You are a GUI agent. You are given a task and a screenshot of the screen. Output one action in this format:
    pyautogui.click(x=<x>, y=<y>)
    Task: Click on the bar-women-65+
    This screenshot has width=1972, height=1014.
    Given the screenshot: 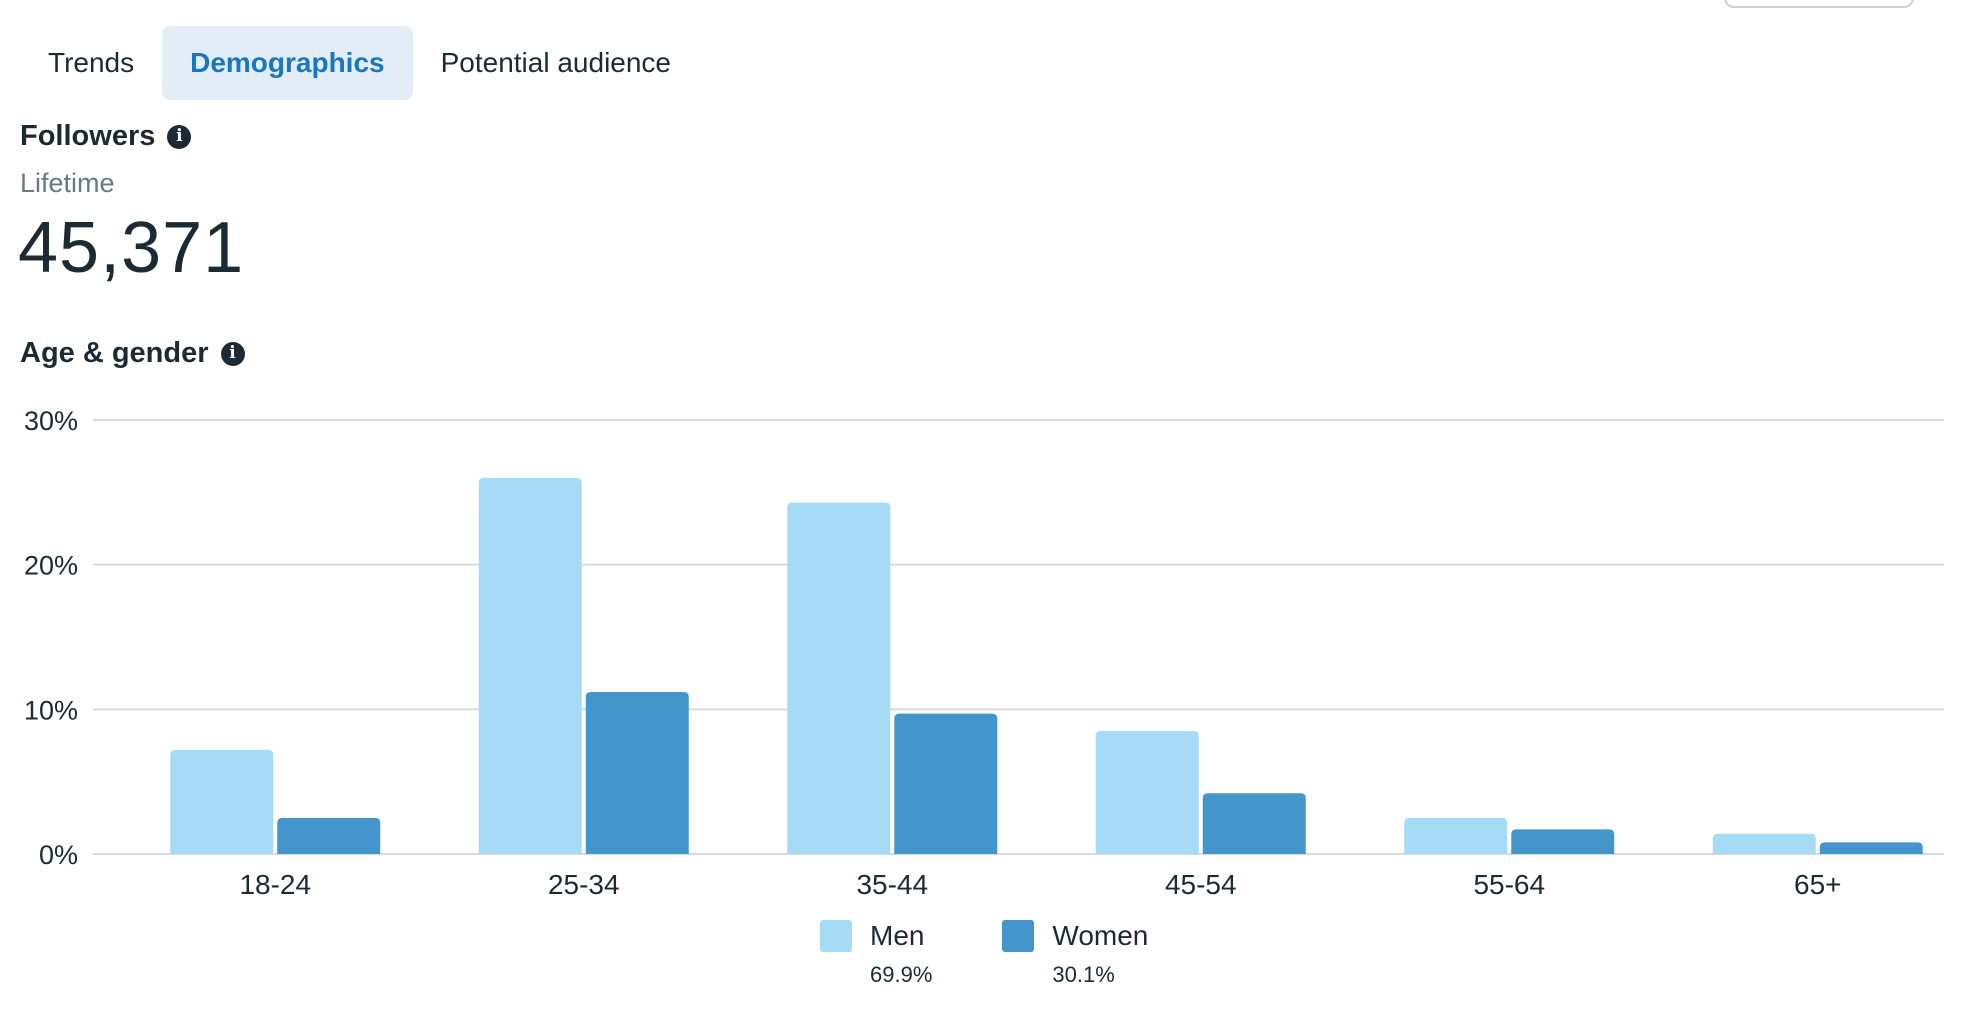 What is the action you would take?
    pyautogui.click(x=1871, y=848)
    